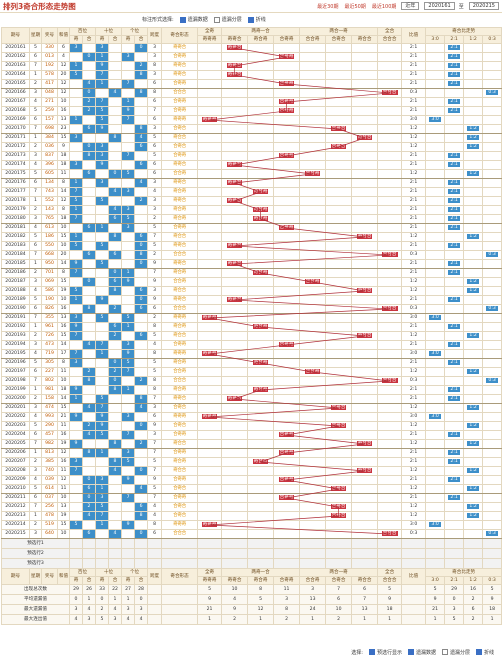 This screenshot has height=659, width=502. I want to click on cell: 396, so click(49, 165).